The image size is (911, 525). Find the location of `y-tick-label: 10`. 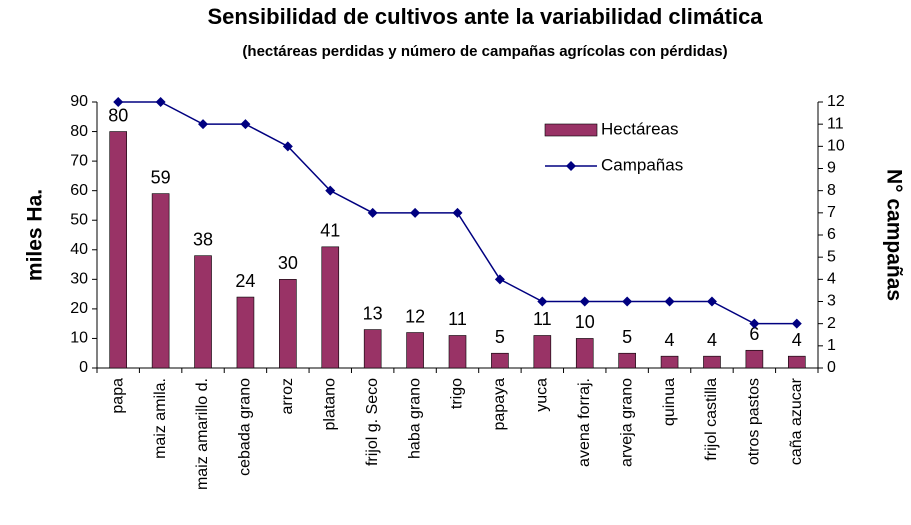

y-tick-label: 10 is located at coordinates (79, 338).